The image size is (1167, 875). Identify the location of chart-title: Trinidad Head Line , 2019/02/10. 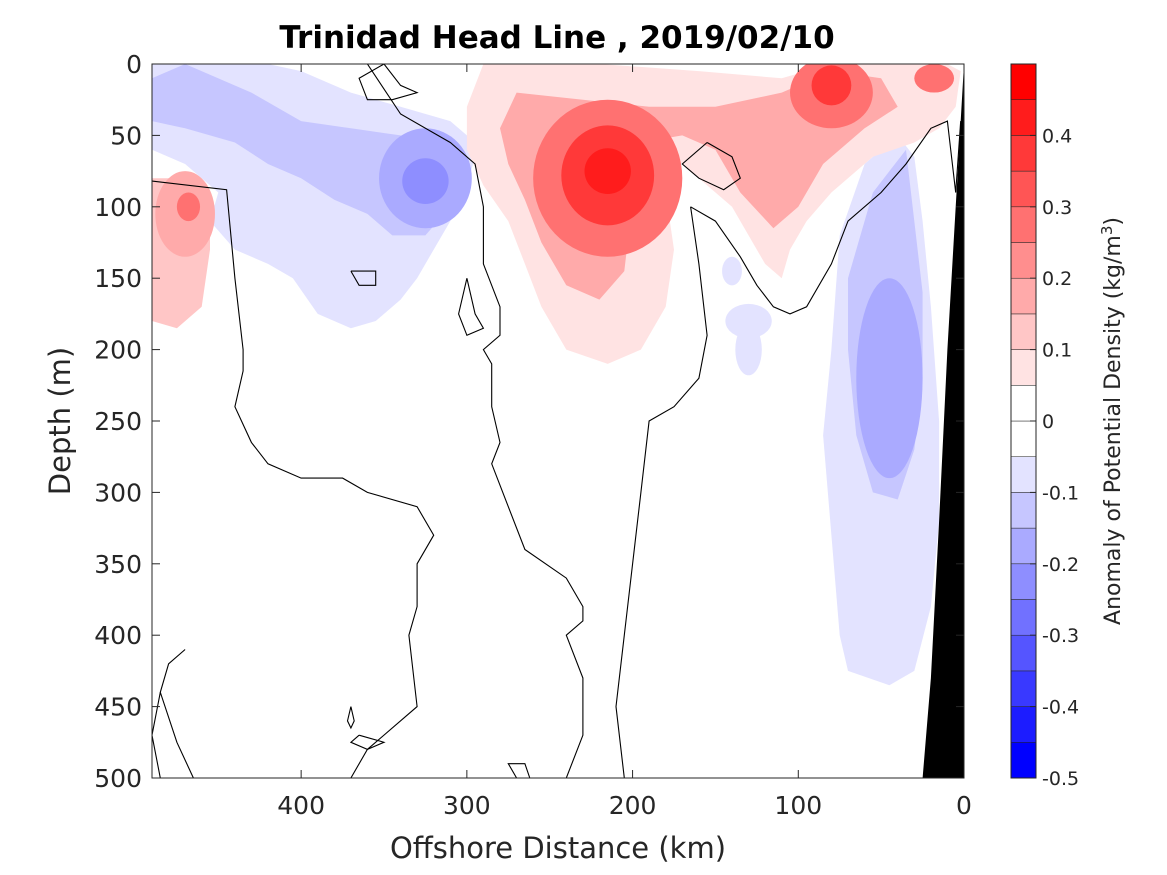
(556, 38).